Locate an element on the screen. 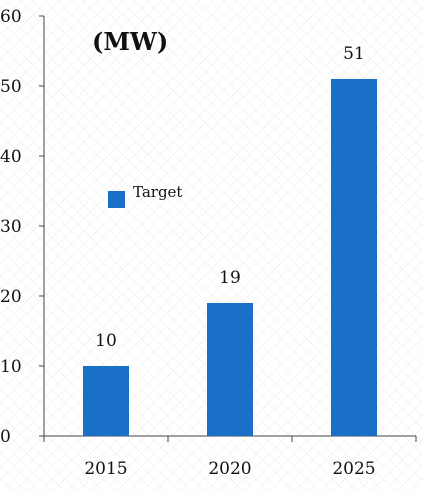 This screenshot has height=491, width=423. y-tick-label: 50 is located at coordinates (11, 87).